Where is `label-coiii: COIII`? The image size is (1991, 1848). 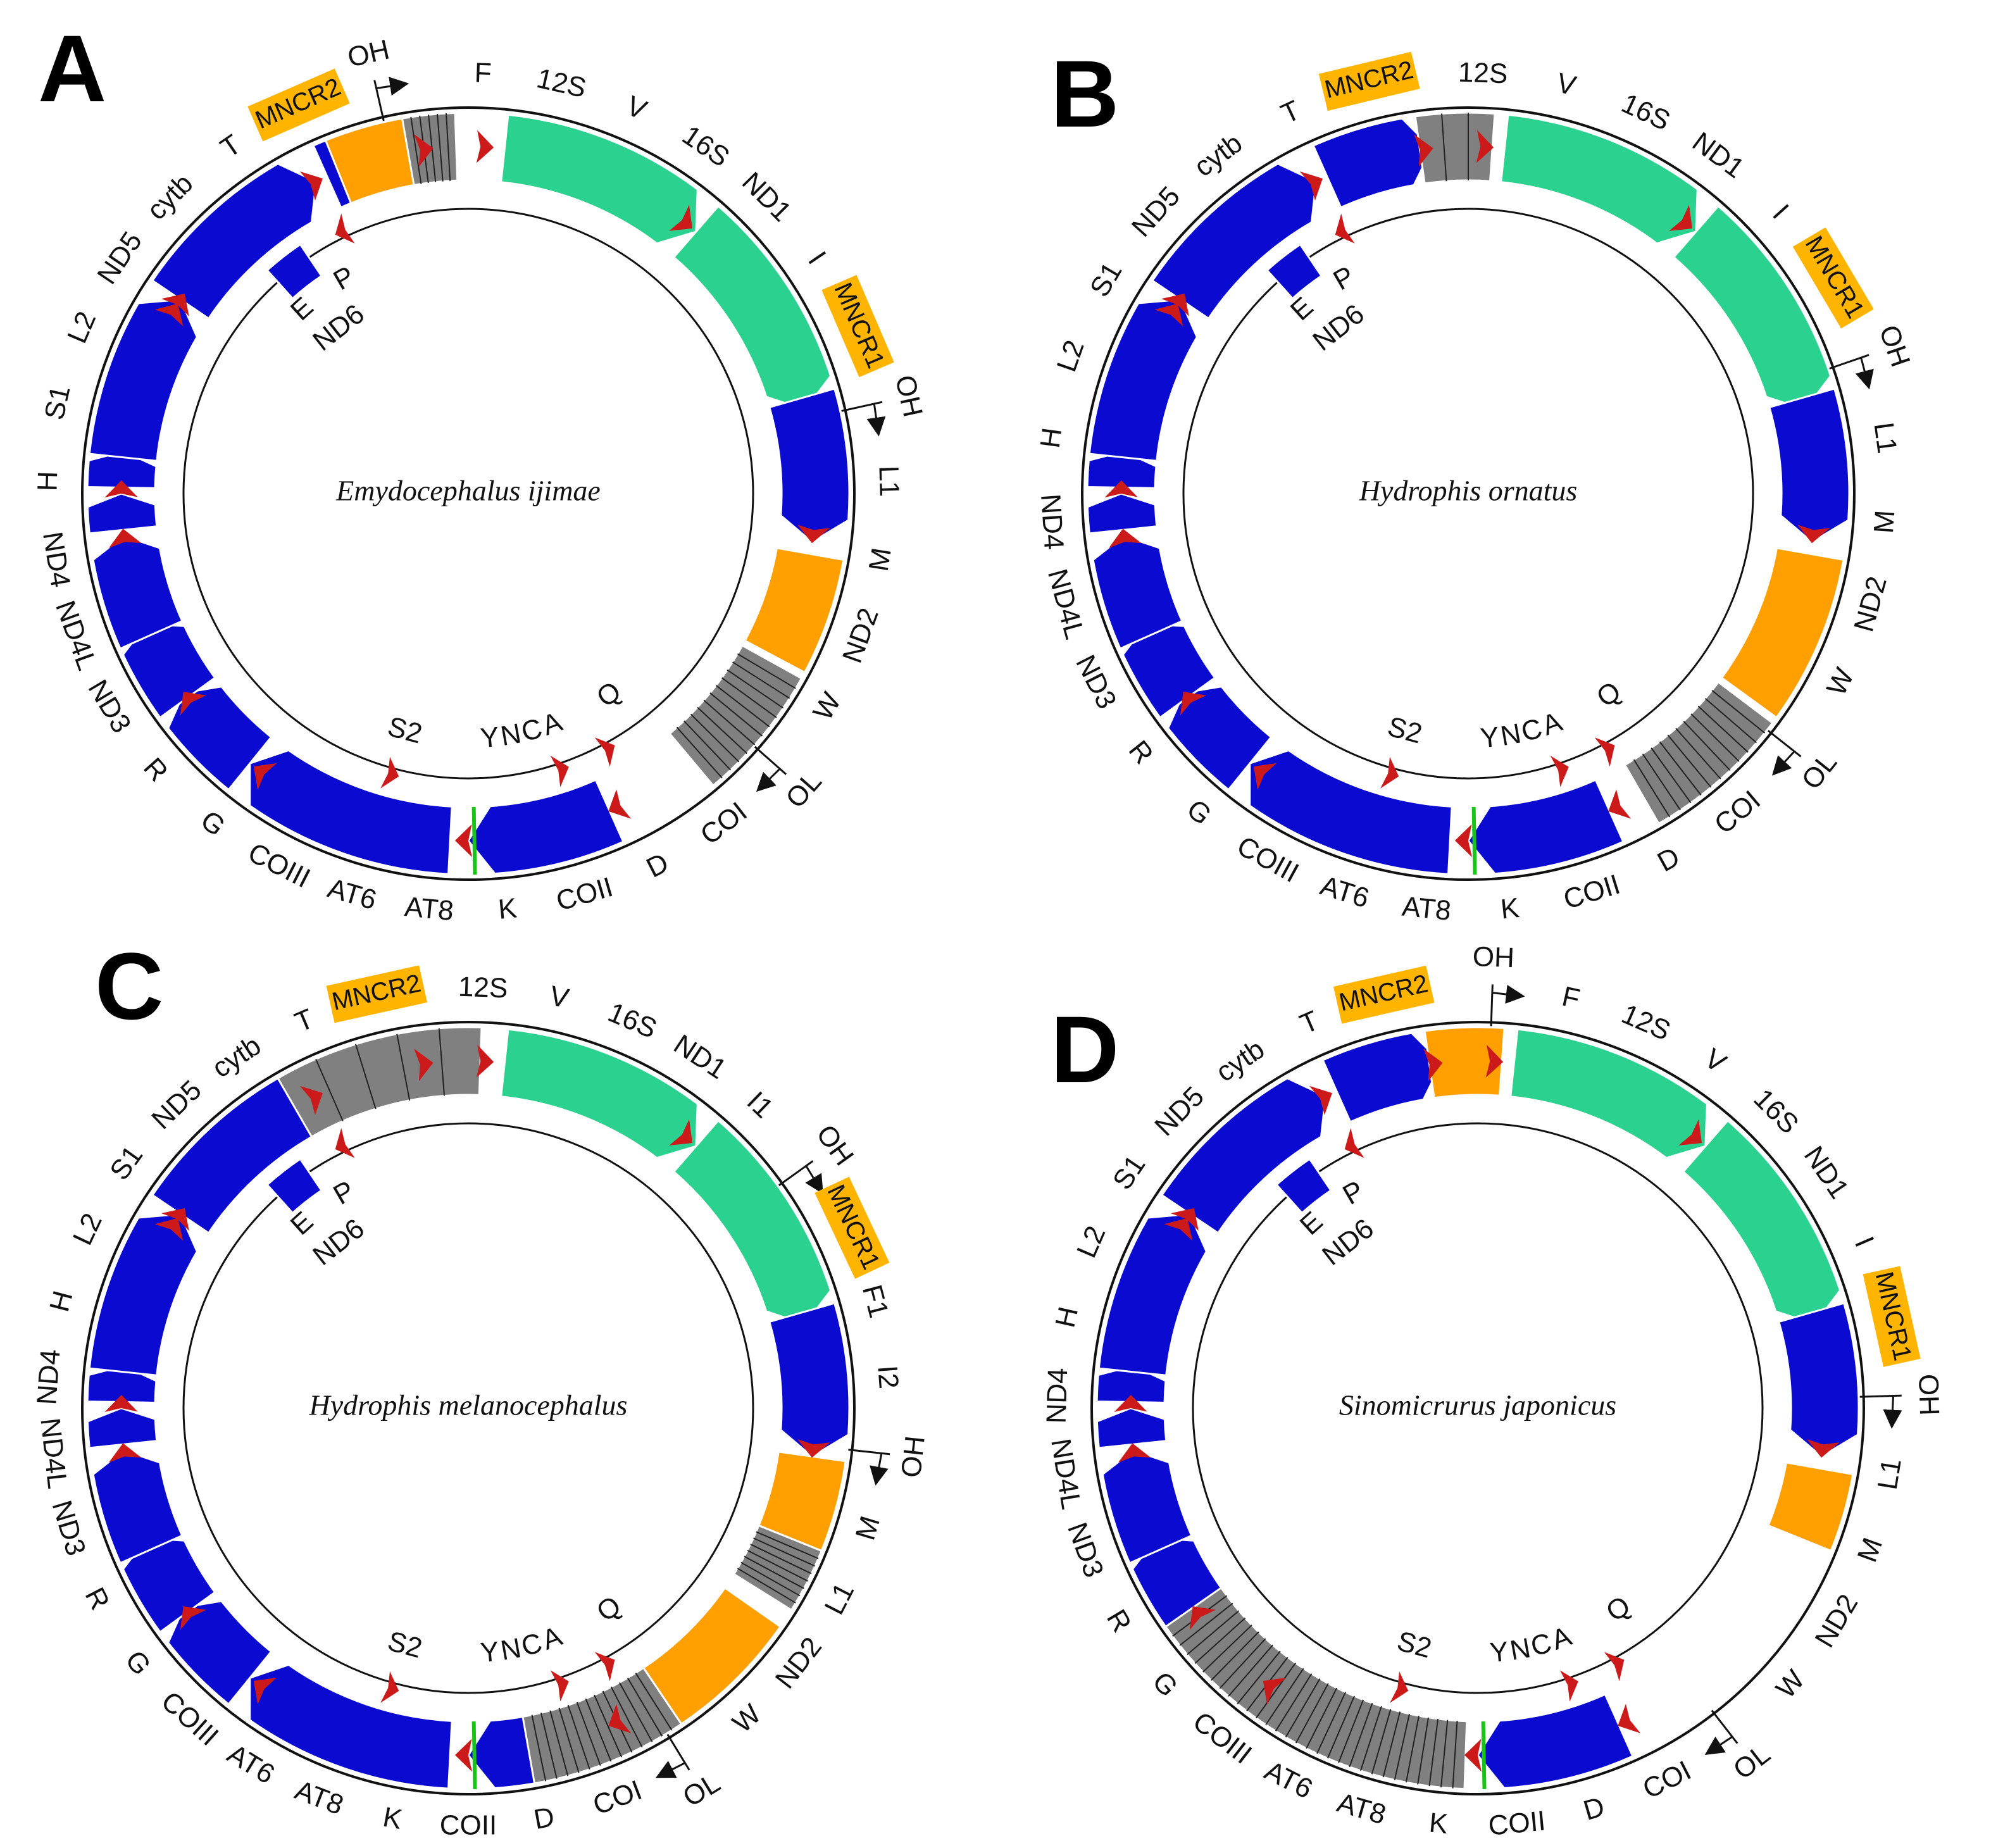 label-coiii: COIII is located at coordinates (279, 865).